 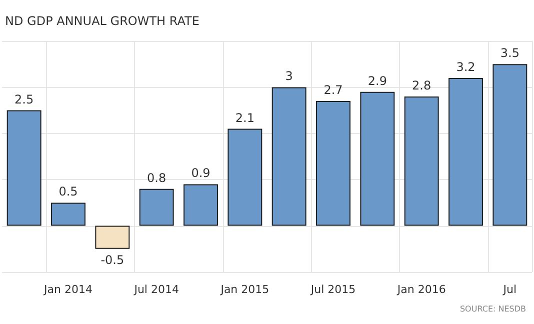 What do you see at coordinates (289, 76) in the screenshot?
I see `data-label: 3` at bounding box center [289, 76].